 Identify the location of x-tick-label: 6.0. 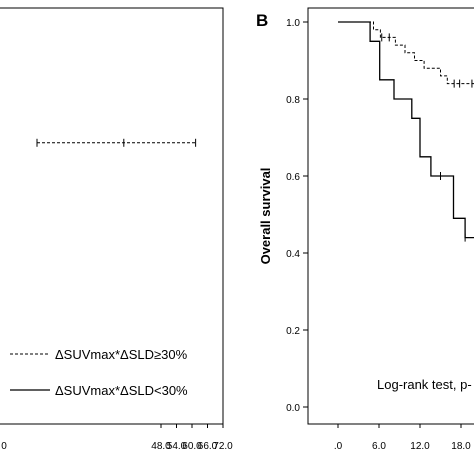
(379, 446).